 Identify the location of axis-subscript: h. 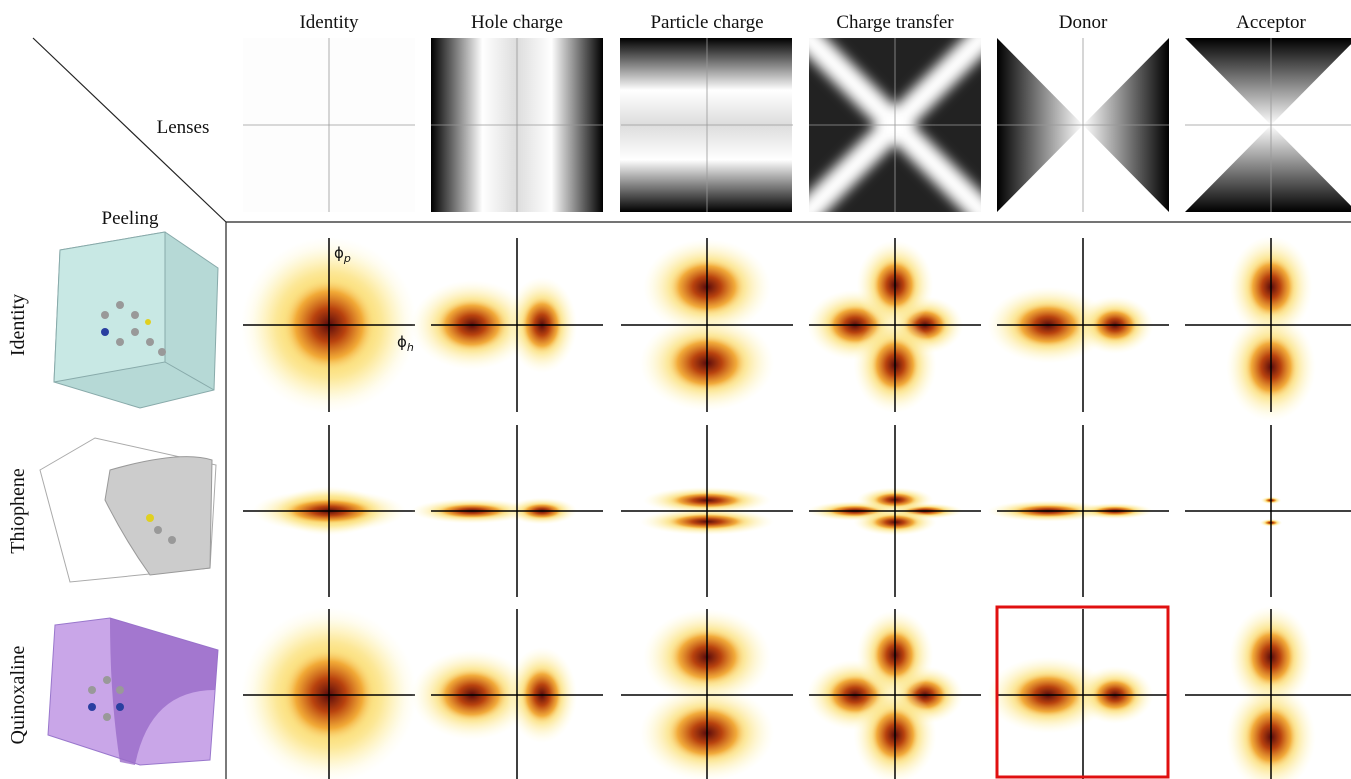
(410, 347).